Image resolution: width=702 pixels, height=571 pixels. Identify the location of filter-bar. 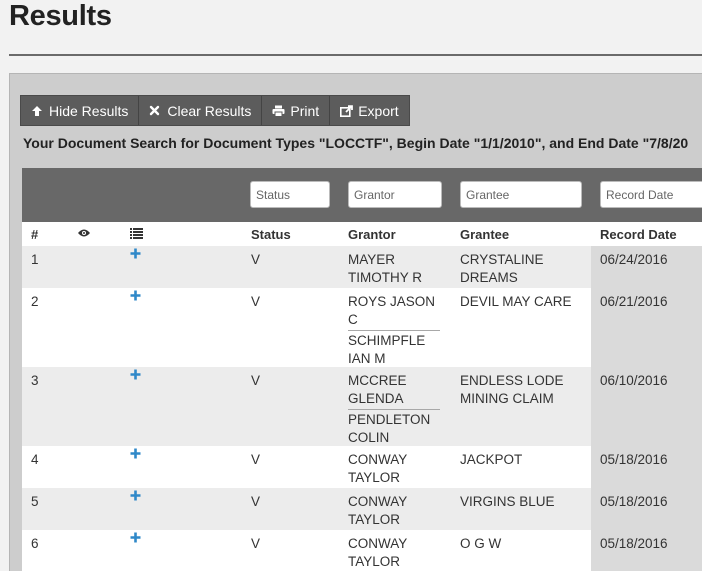
(362, 195).